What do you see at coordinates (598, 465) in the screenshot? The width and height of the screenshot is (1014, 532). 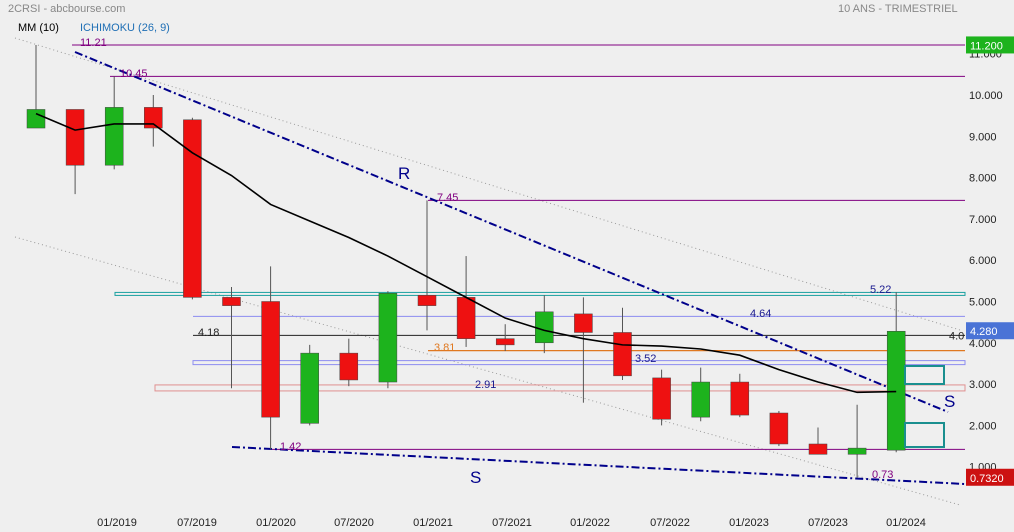 I see `support-trendline` at bounding box center [598, 465].